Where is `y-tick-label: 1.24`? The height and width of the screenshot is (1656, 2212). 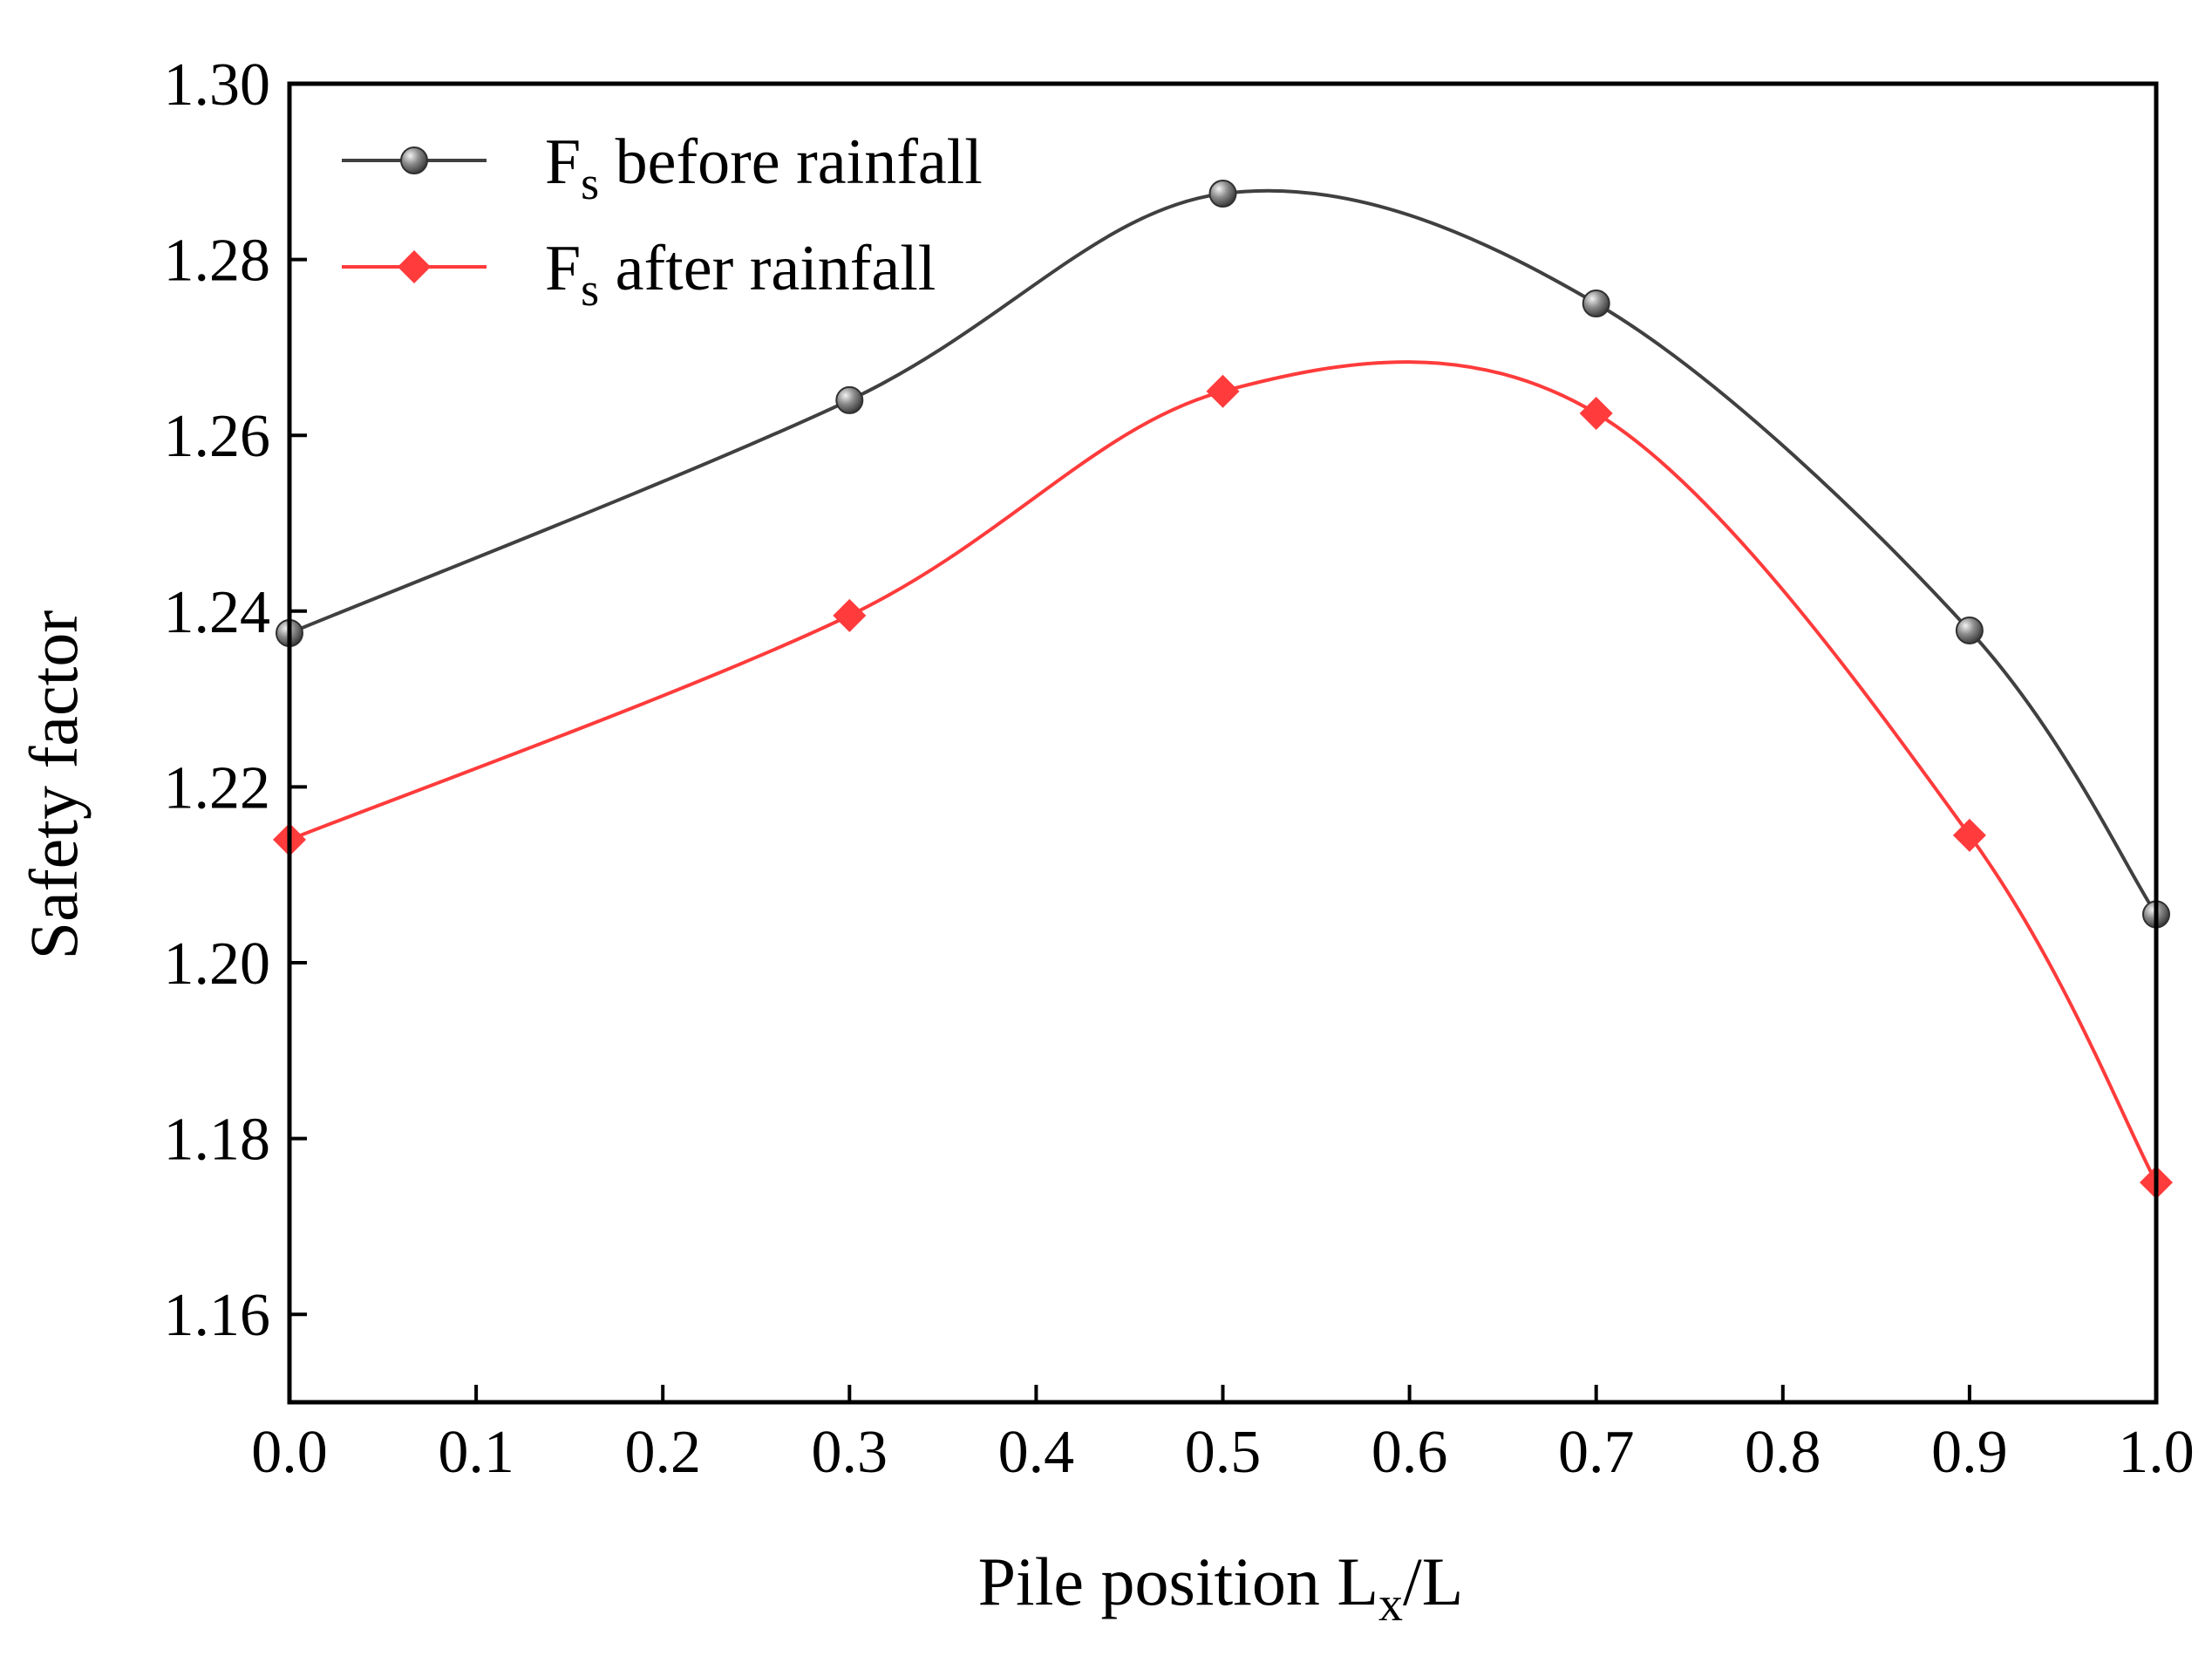
y-tick-label: 1.24 is located at coordinates (217, 612).